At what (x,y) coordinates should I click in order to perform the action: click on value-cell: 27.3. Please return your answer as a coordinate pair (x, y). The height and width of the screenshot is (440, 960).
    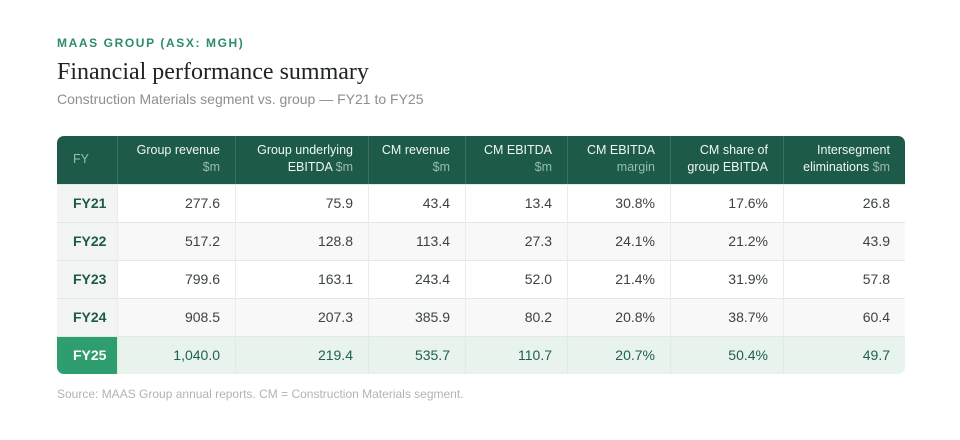
    Looking at the image, I should click on (516, 240).